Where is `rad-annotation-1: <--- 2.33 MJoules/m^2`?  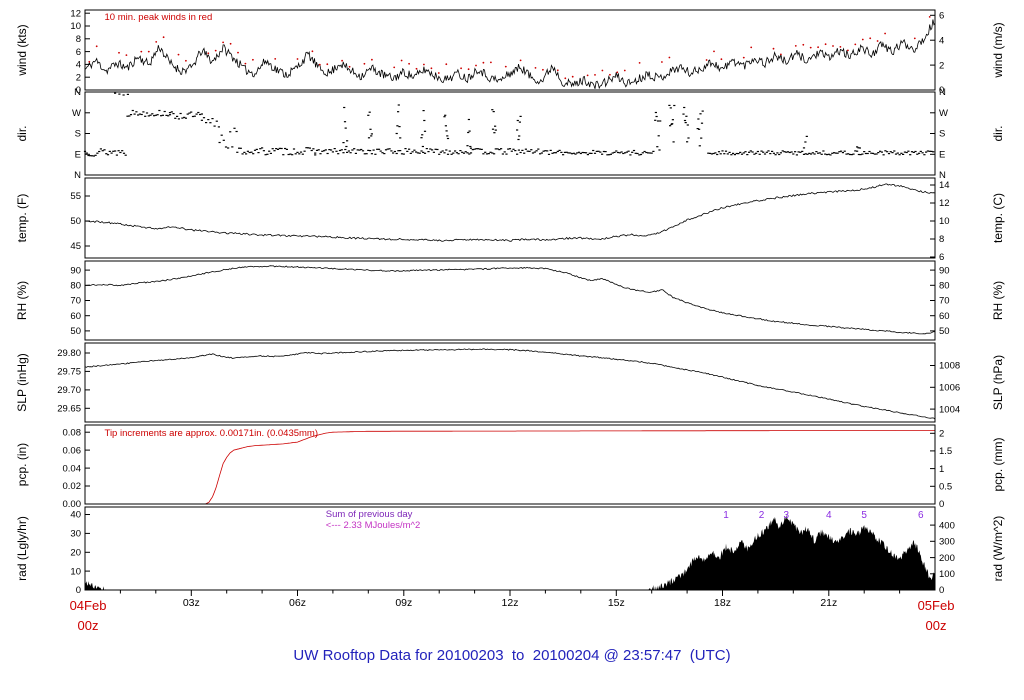 rad-annotation-1: <--- 2.33 MJoules/m^2 is located at coordinates (373, 525).